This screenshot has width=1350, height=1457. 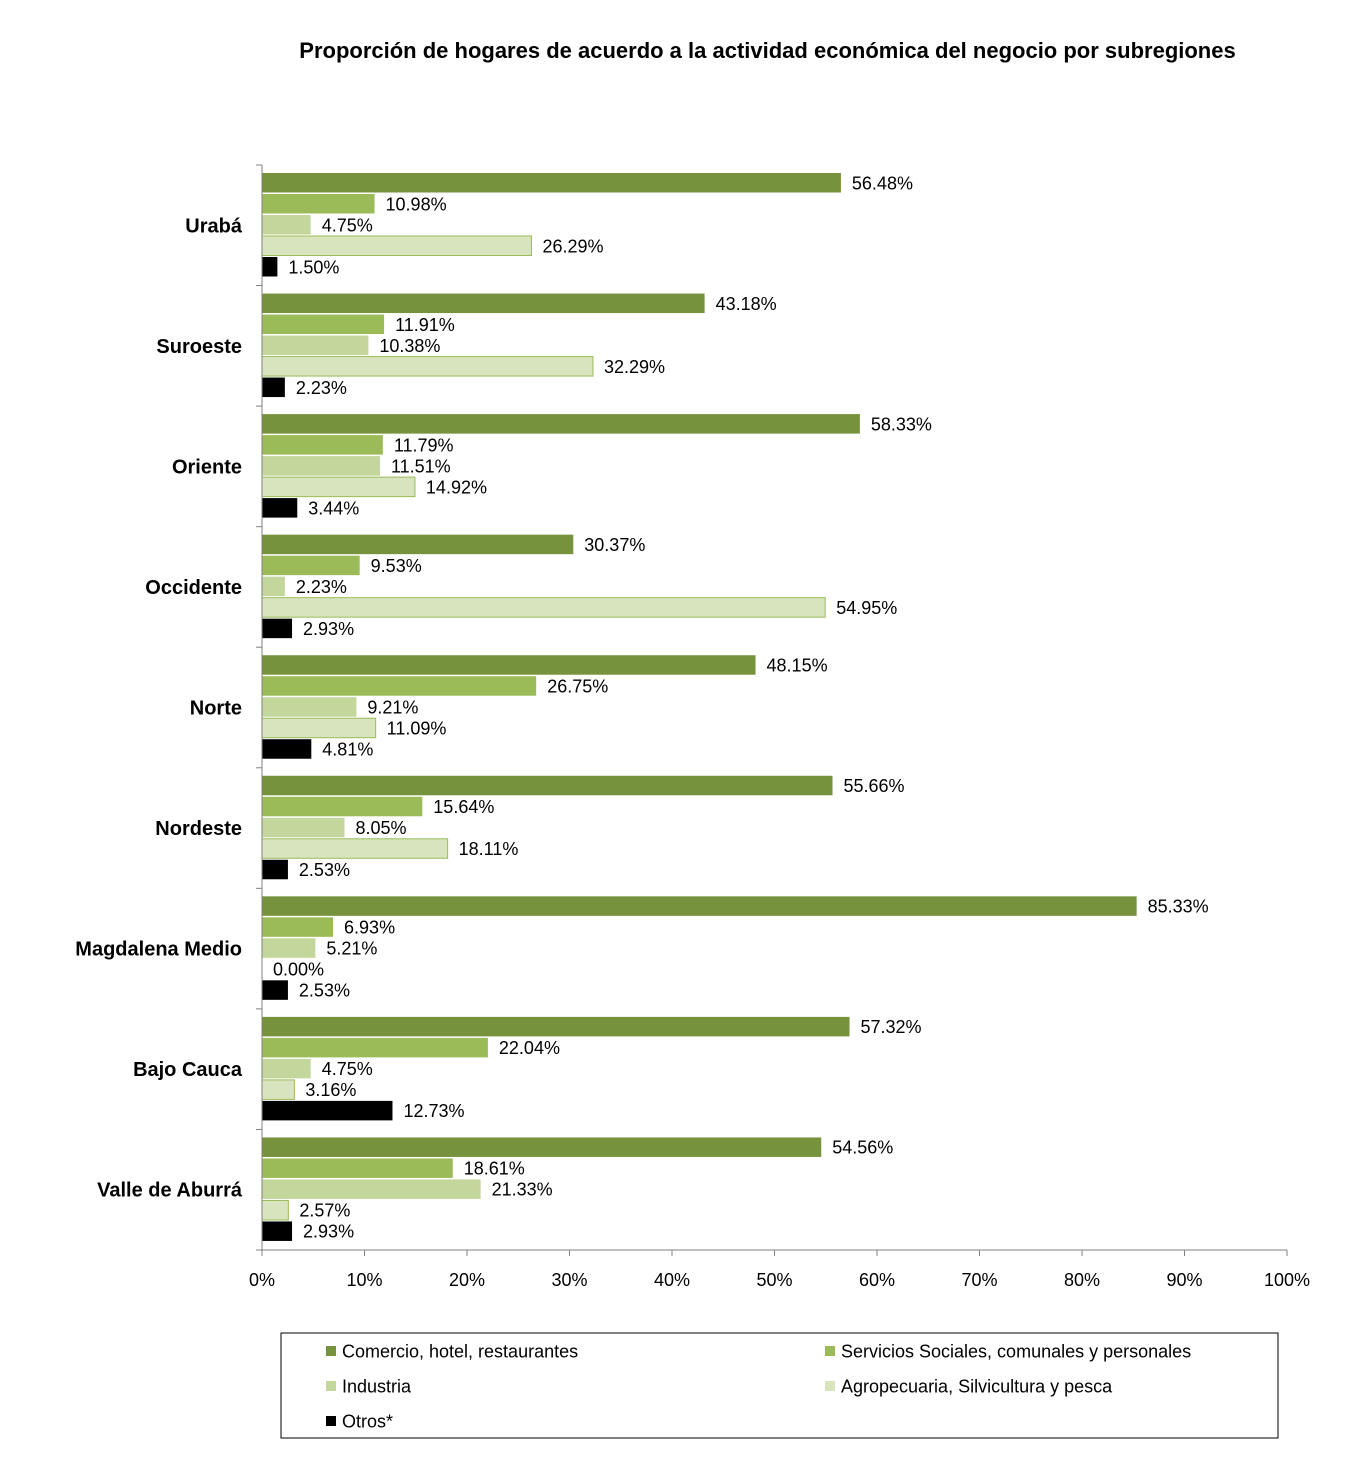 I want to click on category-label: Norte, so click(x=216, y=709).